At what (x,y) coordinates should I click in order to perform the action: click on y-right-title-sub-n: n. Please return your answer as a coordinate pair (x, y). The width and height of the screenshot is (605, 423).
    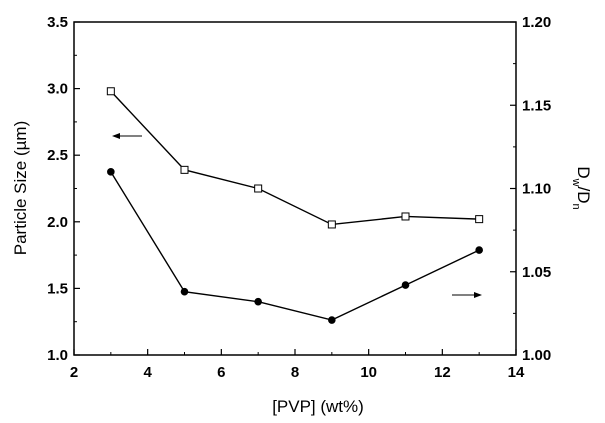
    Looking at the image, I should click on (576, 207).